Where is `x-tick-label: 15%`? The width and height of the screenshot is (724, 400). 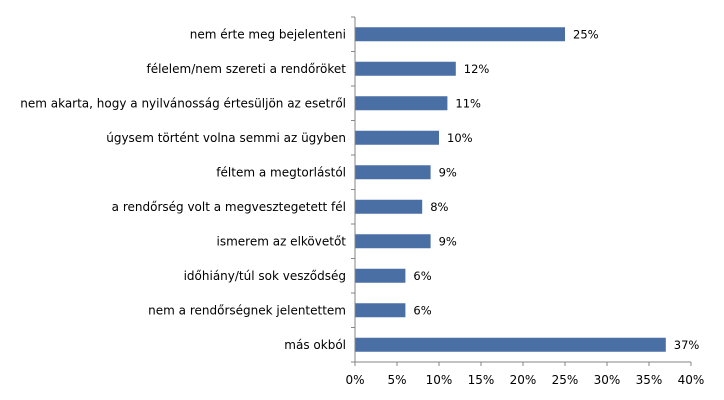 x-tick-label: 15% is located at coordinates (481, 380).